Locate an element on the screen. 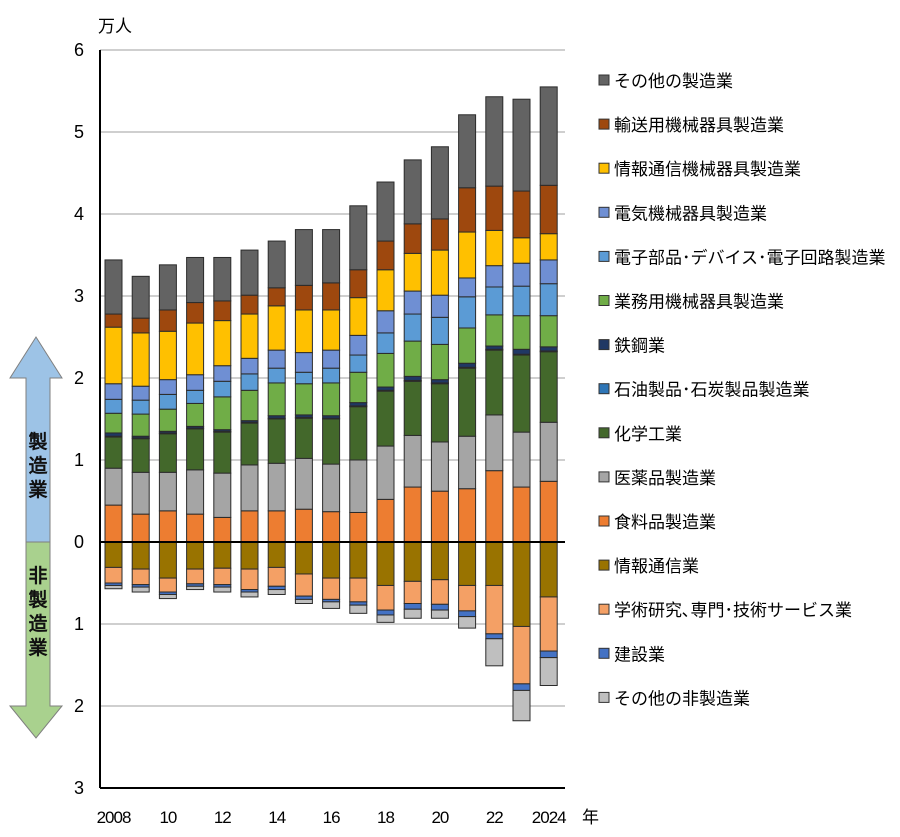 Image resolution: width=900 pixels, height=837 pixels. y-tick-label: 6 is located at coordinates (79, 50).